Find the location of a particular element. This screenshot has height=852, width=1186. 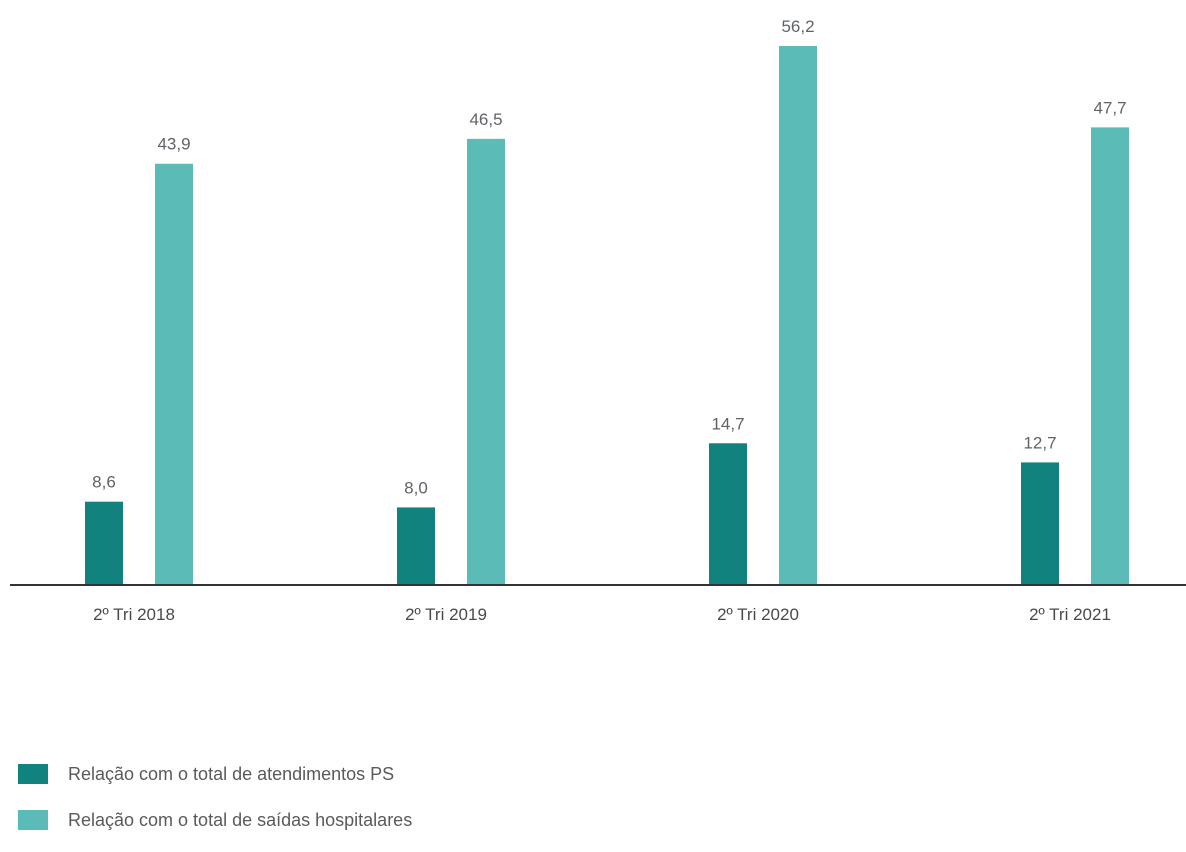

data-label-series0-3: 12,7 is located at coordinates (1039, 442).